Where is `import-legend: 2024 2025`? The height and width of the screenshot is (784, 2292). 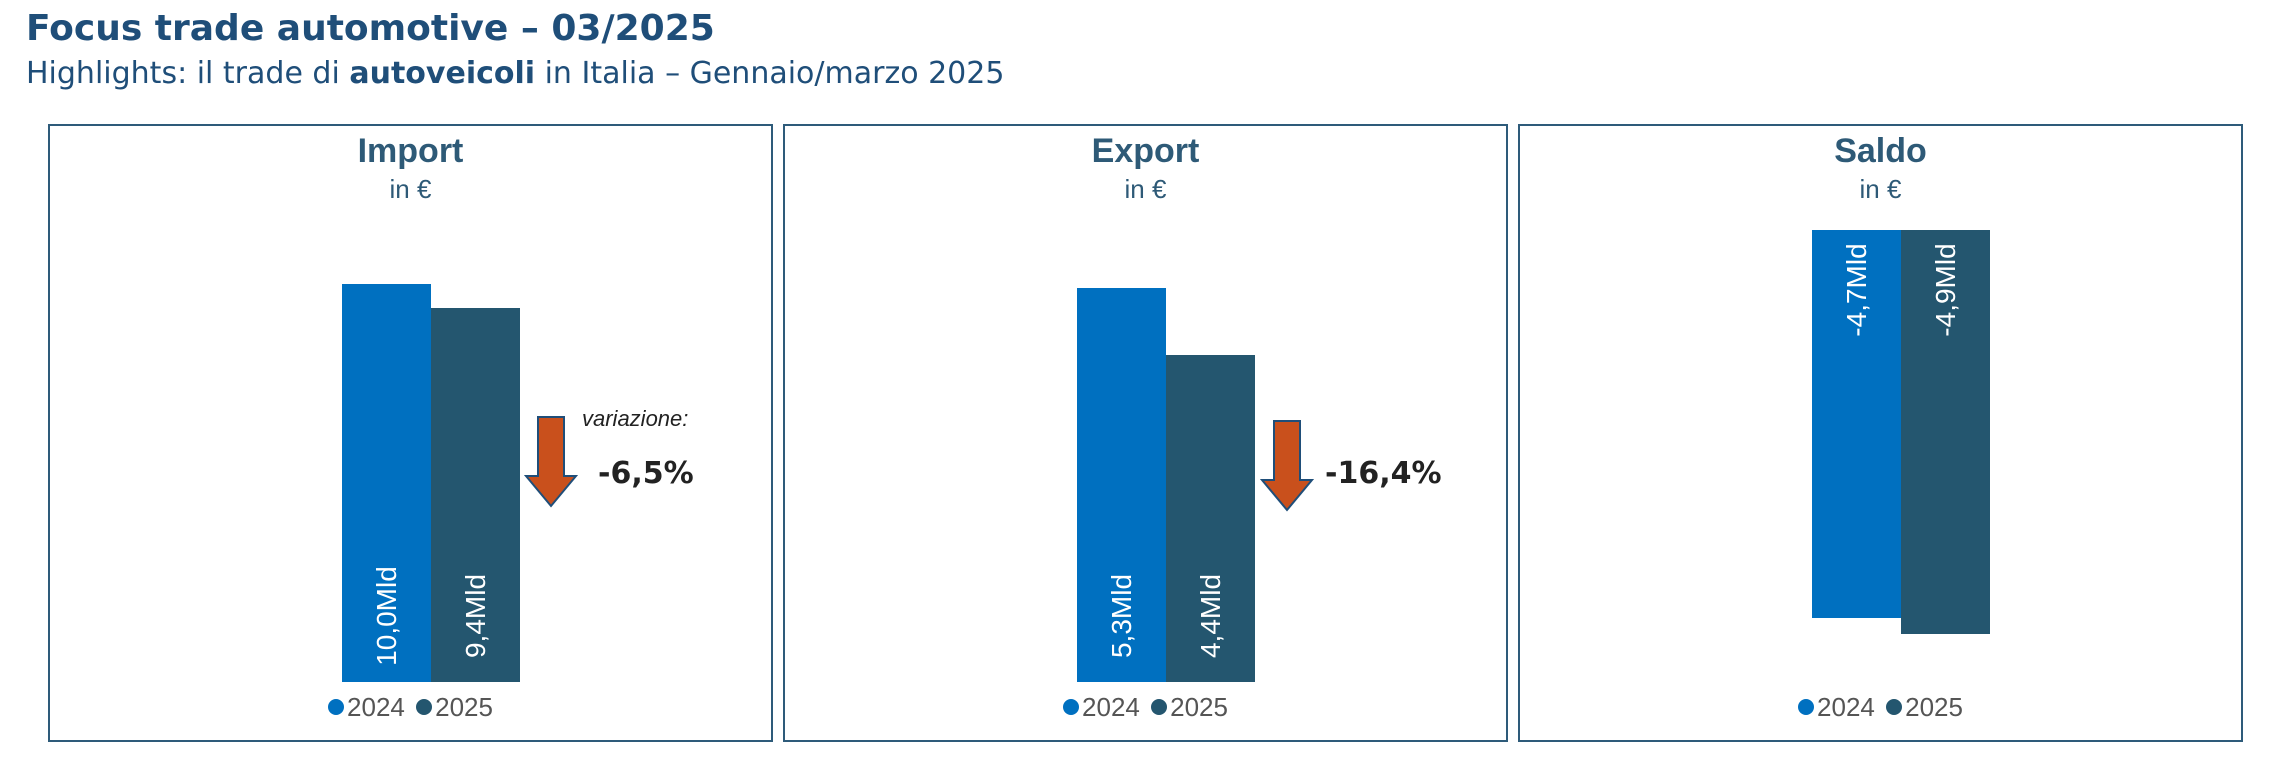
import-legend: 2024 2025 is located at coordinates (410, 707).